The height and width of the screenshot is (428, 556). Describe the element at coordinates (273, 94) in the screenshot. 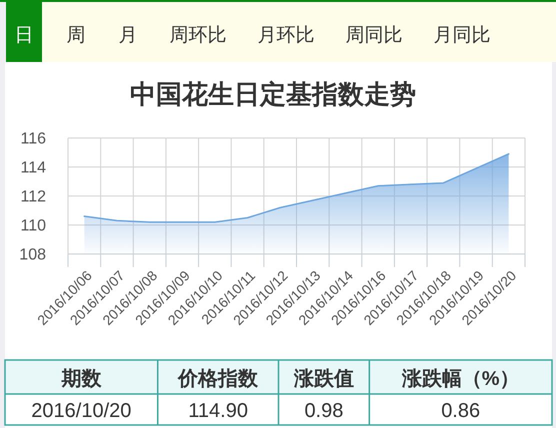

I see `chart-title: 中国花生日定基指数走势` at that location.